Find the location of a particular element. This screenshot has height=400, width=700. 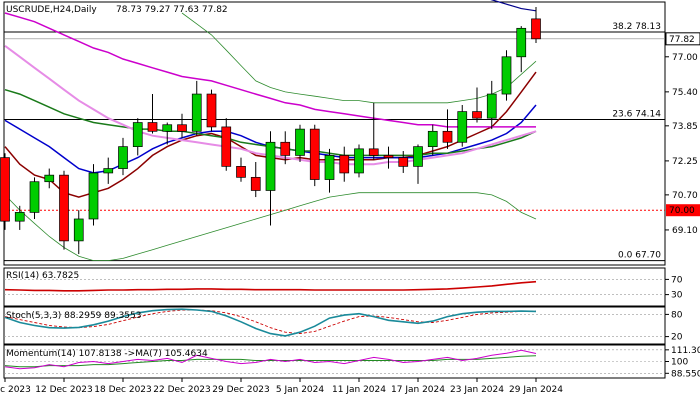

x-tick-label: 29 Dec 2023 is located at coordinates (241, 390).